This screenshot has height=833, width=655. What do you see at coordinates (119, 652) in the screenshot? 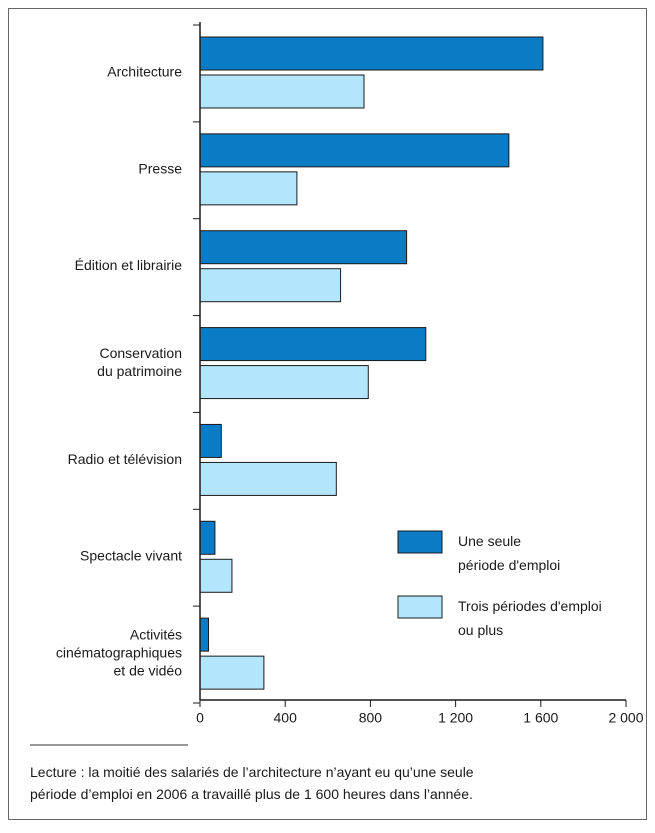
I see `category-label: Activités cinématographiques et de vidéo` at bounding box center [119, 652].